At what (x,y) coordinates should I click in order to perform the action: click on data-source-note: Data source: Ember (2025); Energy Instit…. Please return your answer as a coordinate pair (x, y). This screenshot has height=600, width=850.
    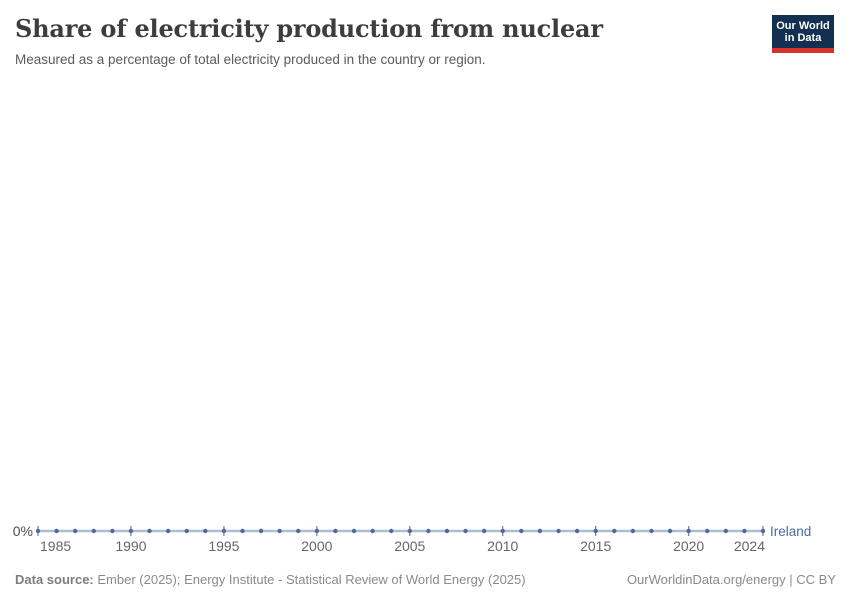
    Looking at the image, I should click on (270, 579).